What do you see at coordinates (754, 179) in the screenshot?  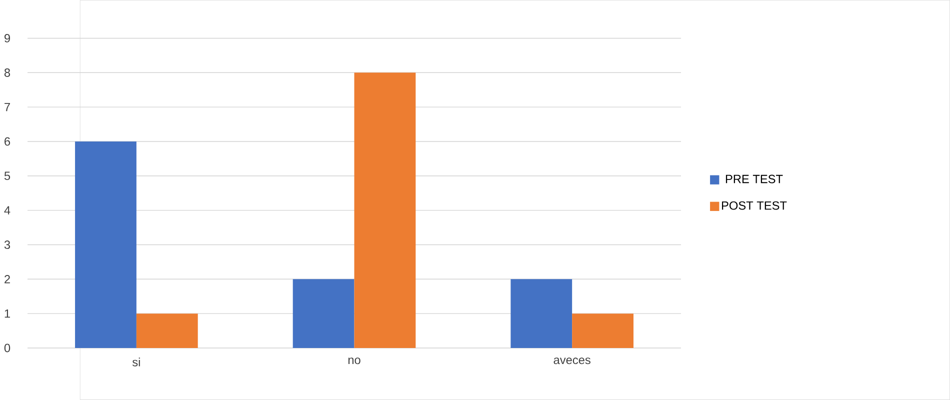 I see `legend-label: PRE TEST` at bounding box center [754, 179].